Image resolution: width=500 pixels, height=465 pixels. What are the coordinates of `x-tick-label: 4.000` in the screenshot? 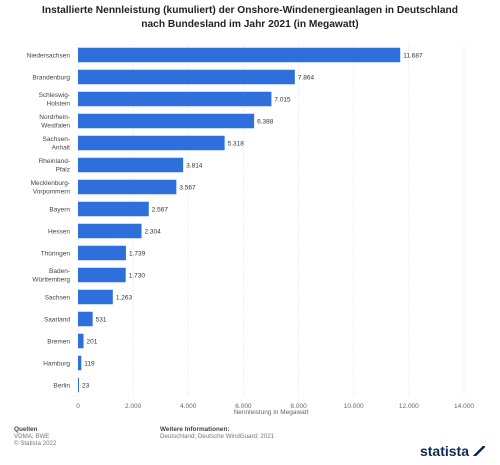 It's located at (188, 406).